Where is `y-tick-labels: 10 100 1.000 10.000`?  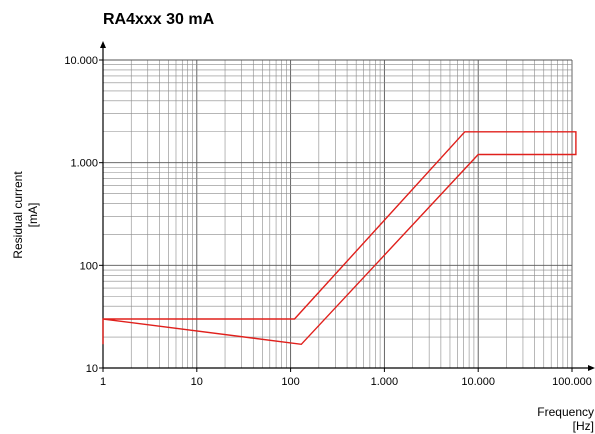 y-tick-labels: 10 100 1.000 10.000 is located at coordinates (83, 215).